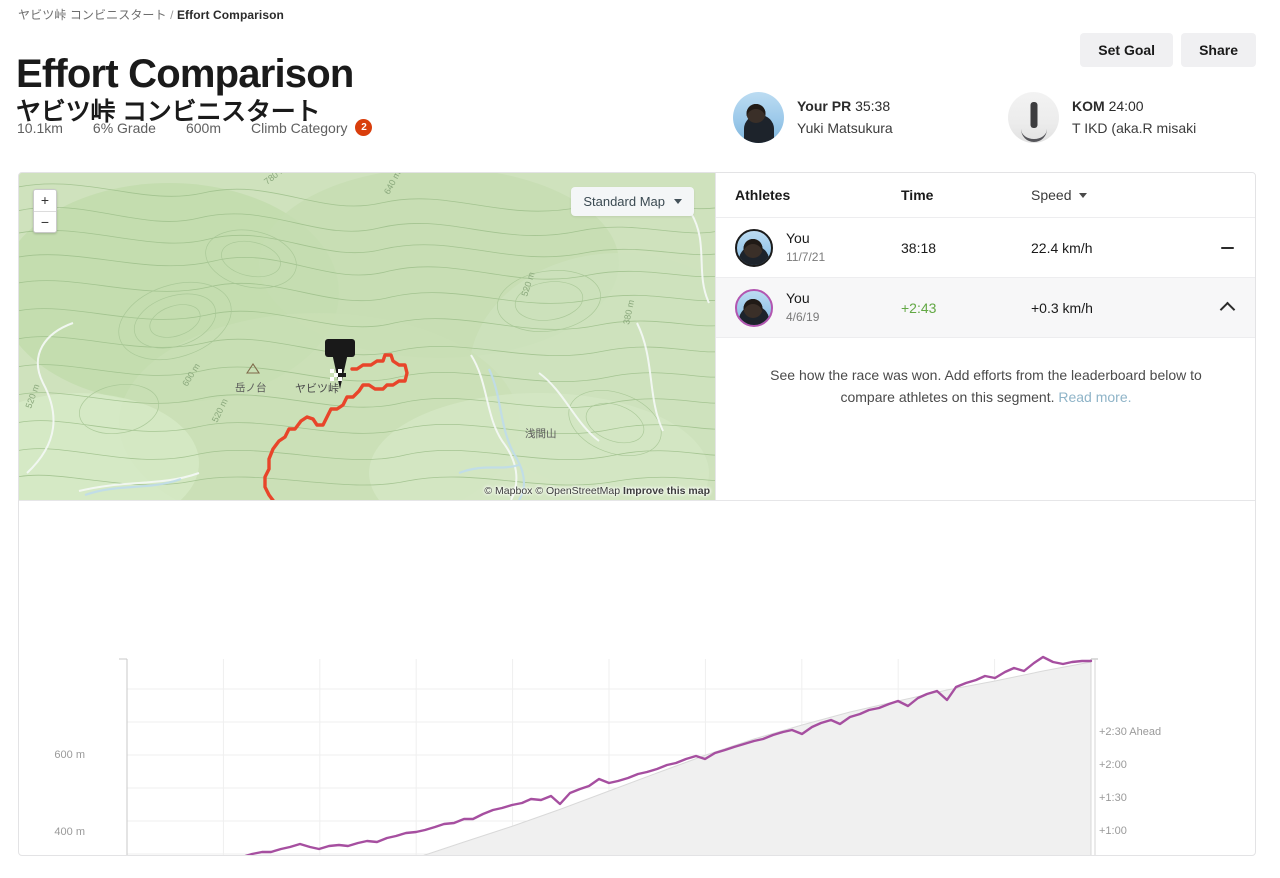  Describe the element at coordinates (552, 491) in the screenshot. I see `map-attribution-copyright: © Mapbox © OpenStreetMap` at that location.